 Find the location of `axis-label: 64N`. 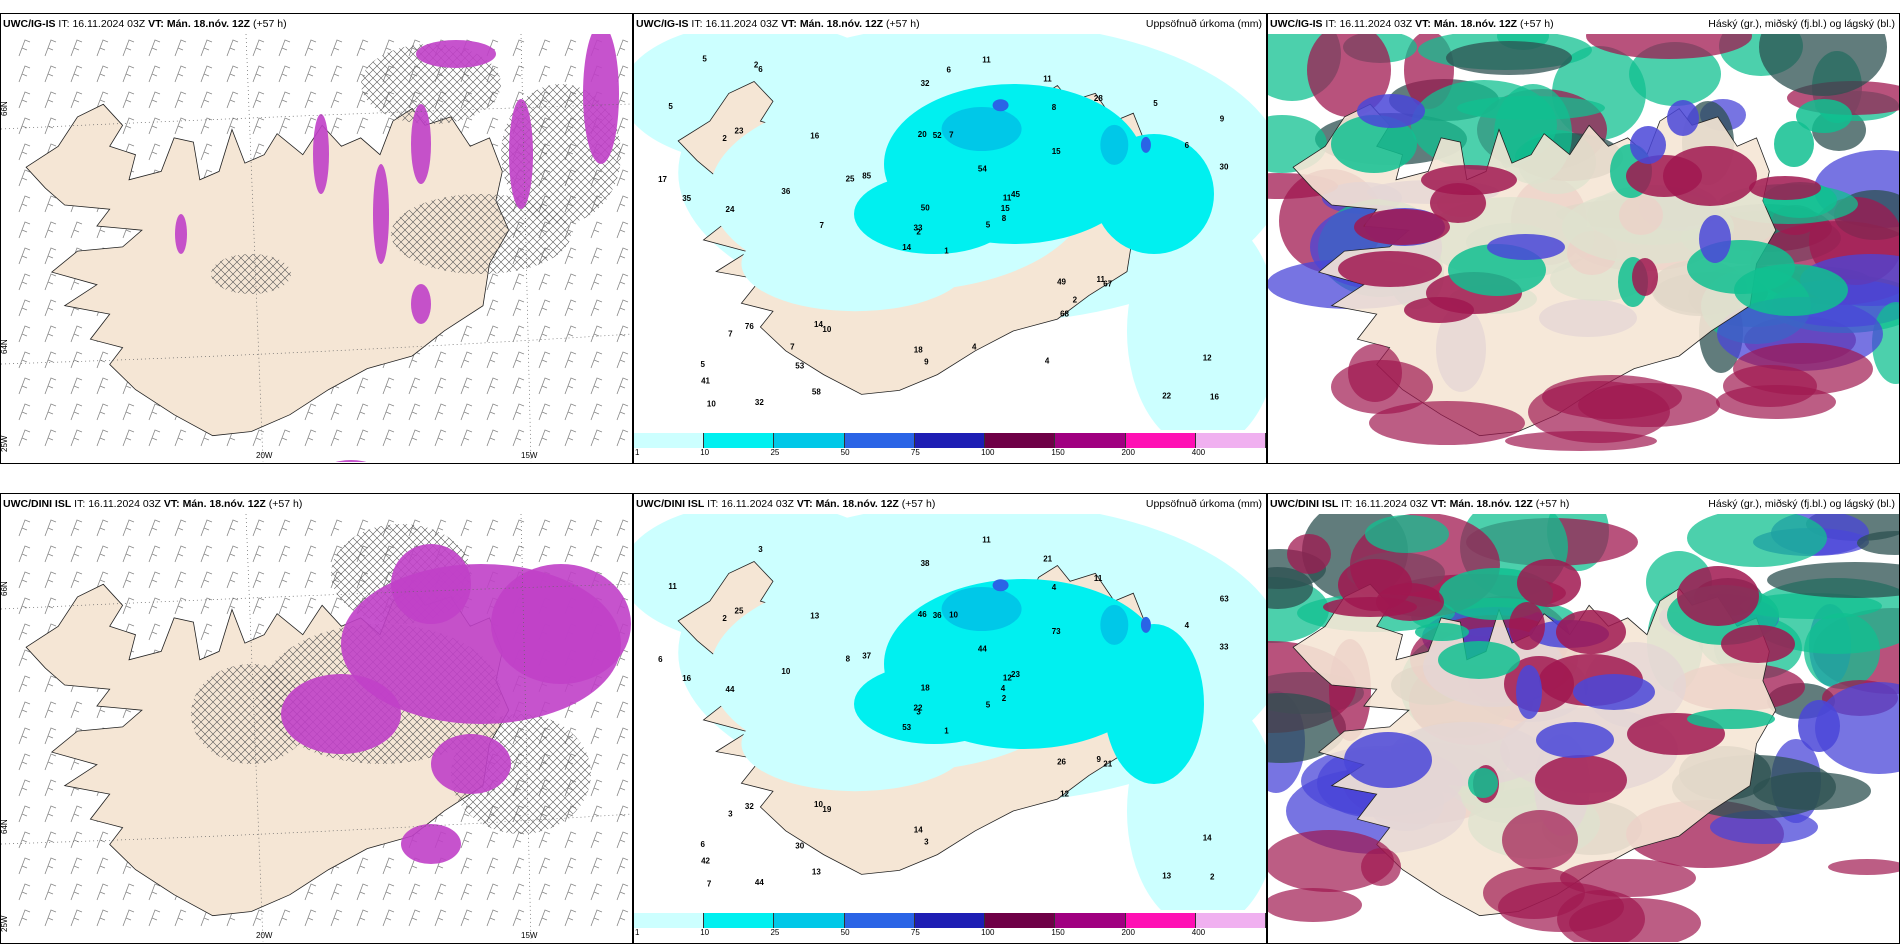

axis-label: 64N is located at coordinates (5, 346).